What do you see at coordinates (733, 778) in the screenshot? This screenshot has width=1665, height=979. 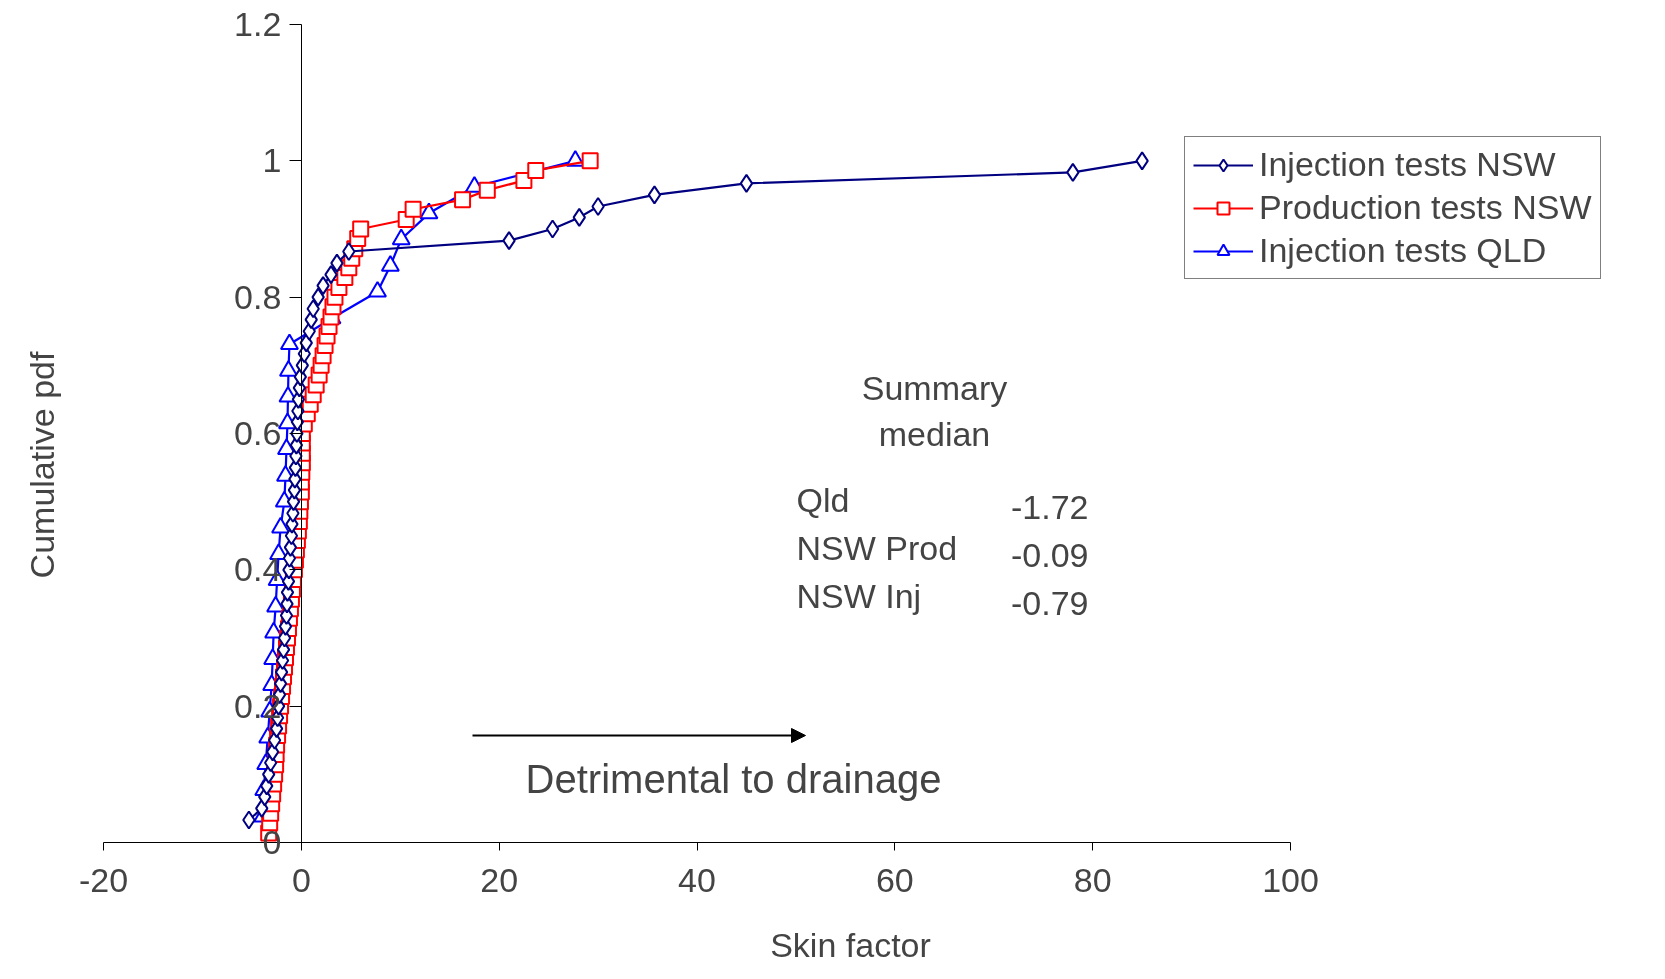 I see `annotation: Detrimental to drainage` at bounding box center [733, 778].